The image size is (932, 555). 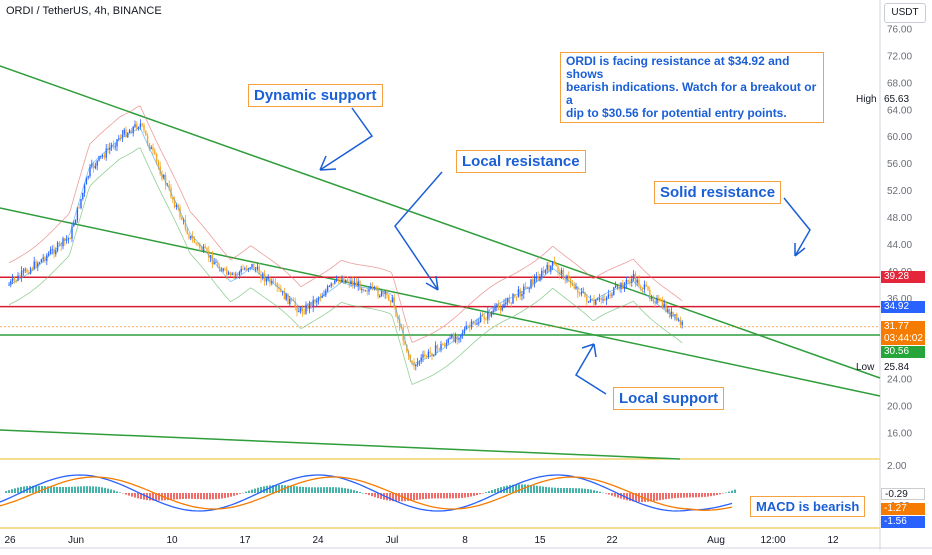 What do you see at coordinates (10, 540) in the screenshot?
I see `time-tick-label: 26` at bounding box center [10, 540].